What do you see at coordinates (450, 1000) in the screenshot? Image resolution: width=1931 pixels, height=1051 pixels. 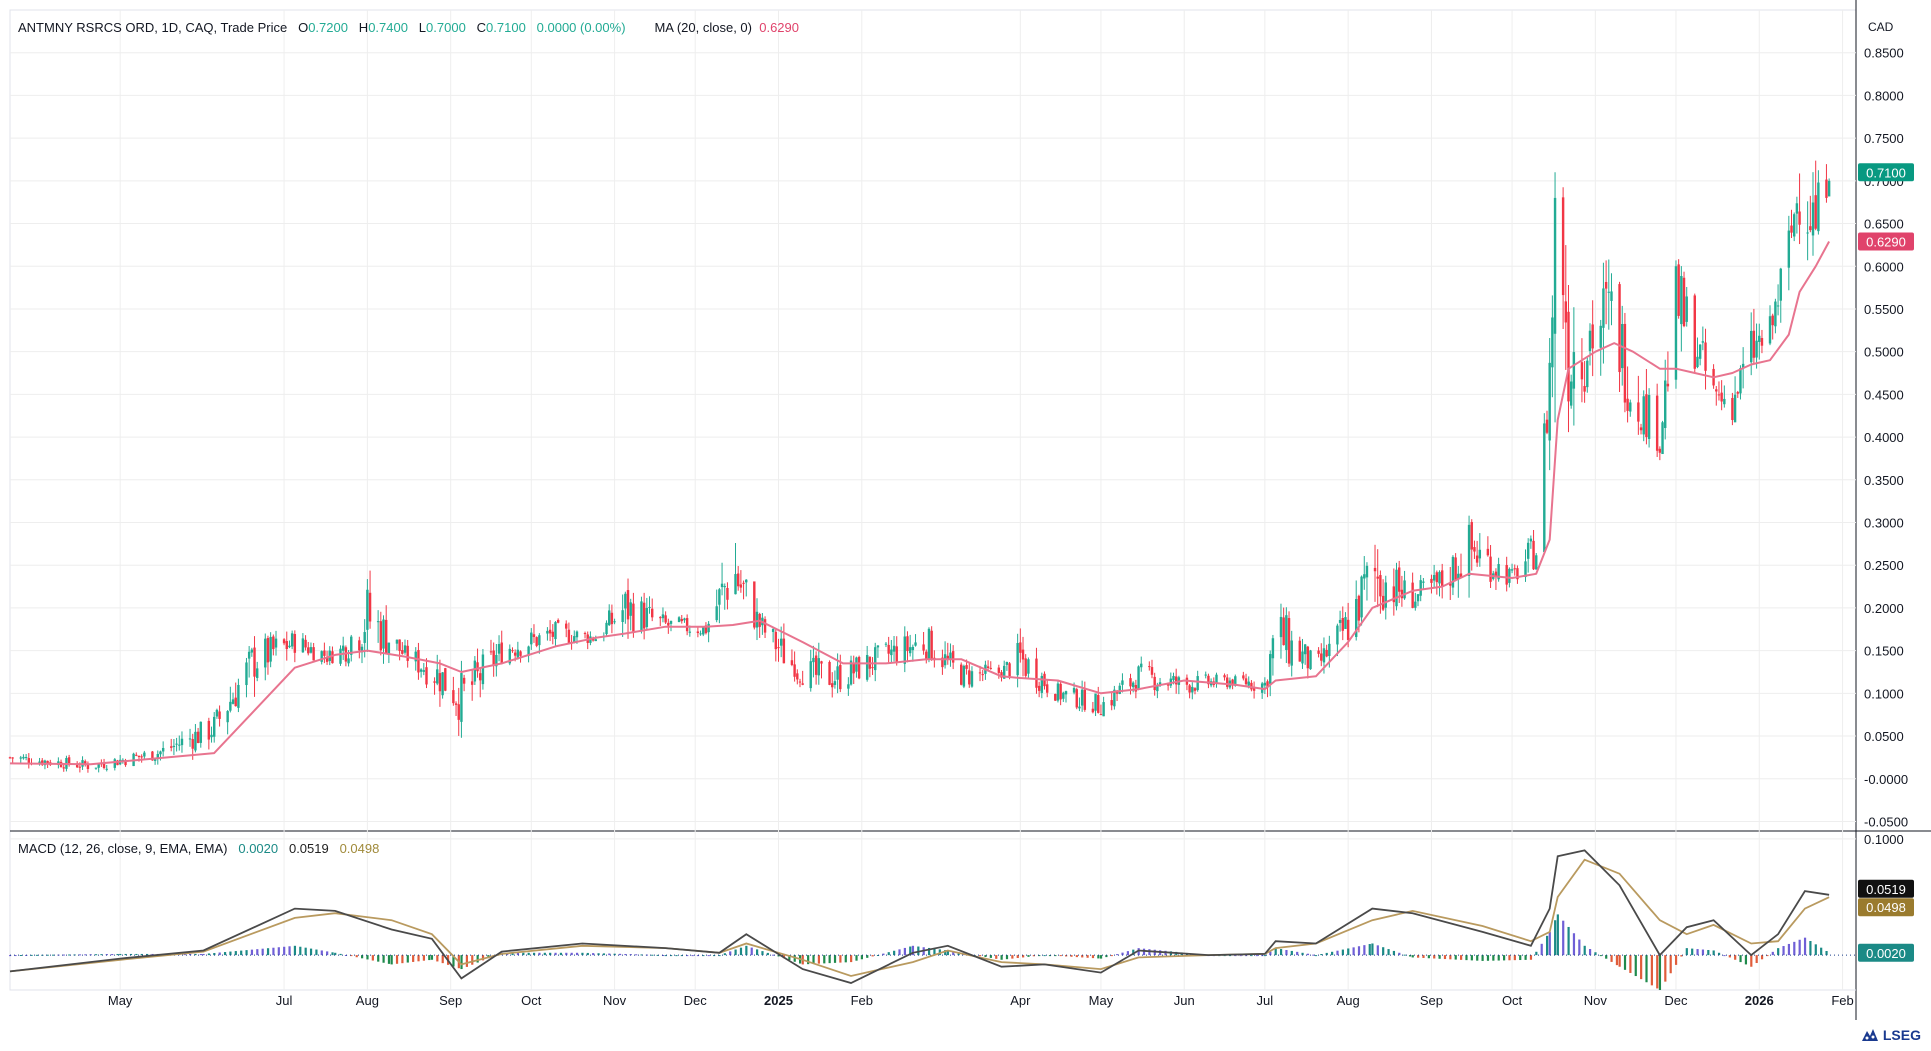 I see `time-tick-label: Sep` at bounding box center [450, 1000].